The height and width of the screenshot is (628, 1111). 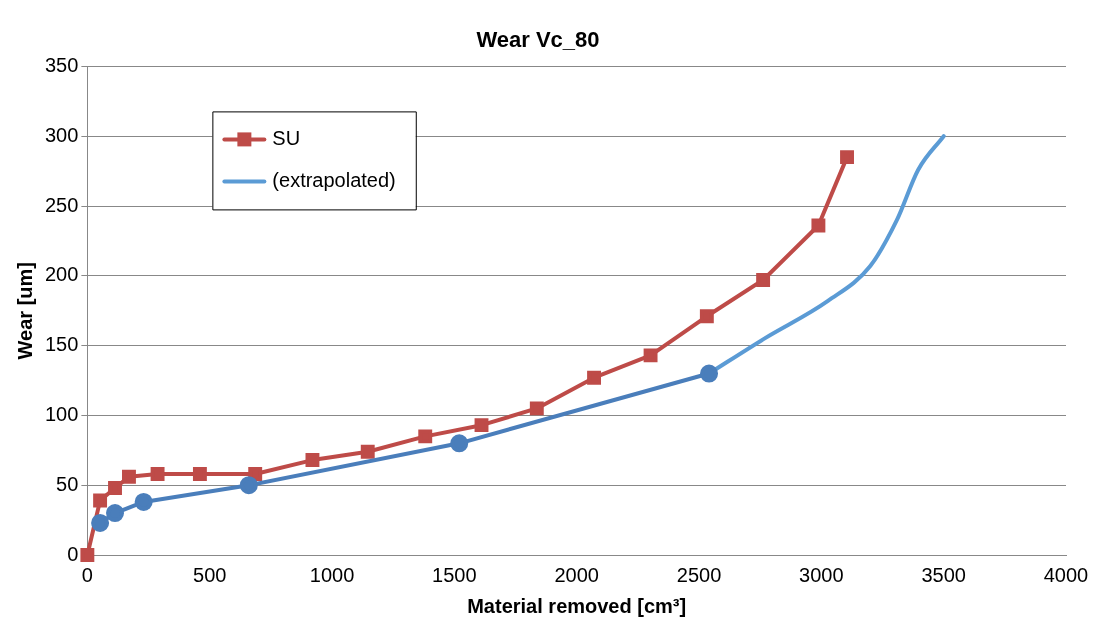 What do you see at coordinates (73, 553) in the screenshot?
I see `y-tick-label: 0` at bounding box center [73, 553].